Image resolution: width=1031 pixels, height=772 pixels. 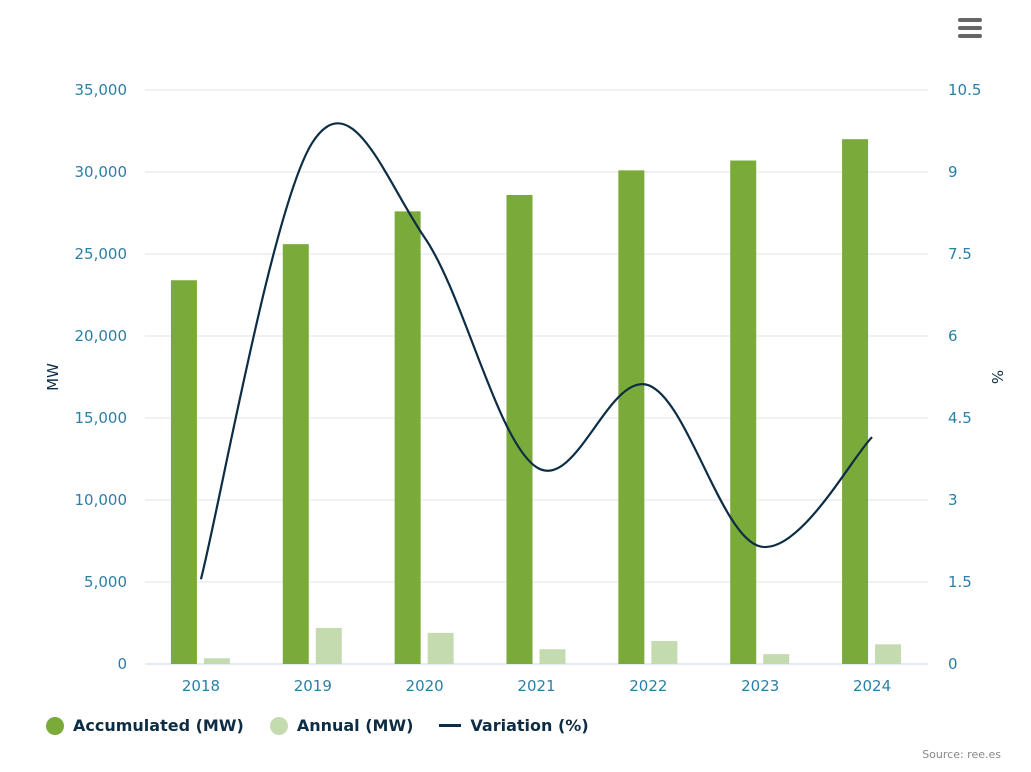 I want to click on legend-swatch-accumulated, so click(x=55, y=725).